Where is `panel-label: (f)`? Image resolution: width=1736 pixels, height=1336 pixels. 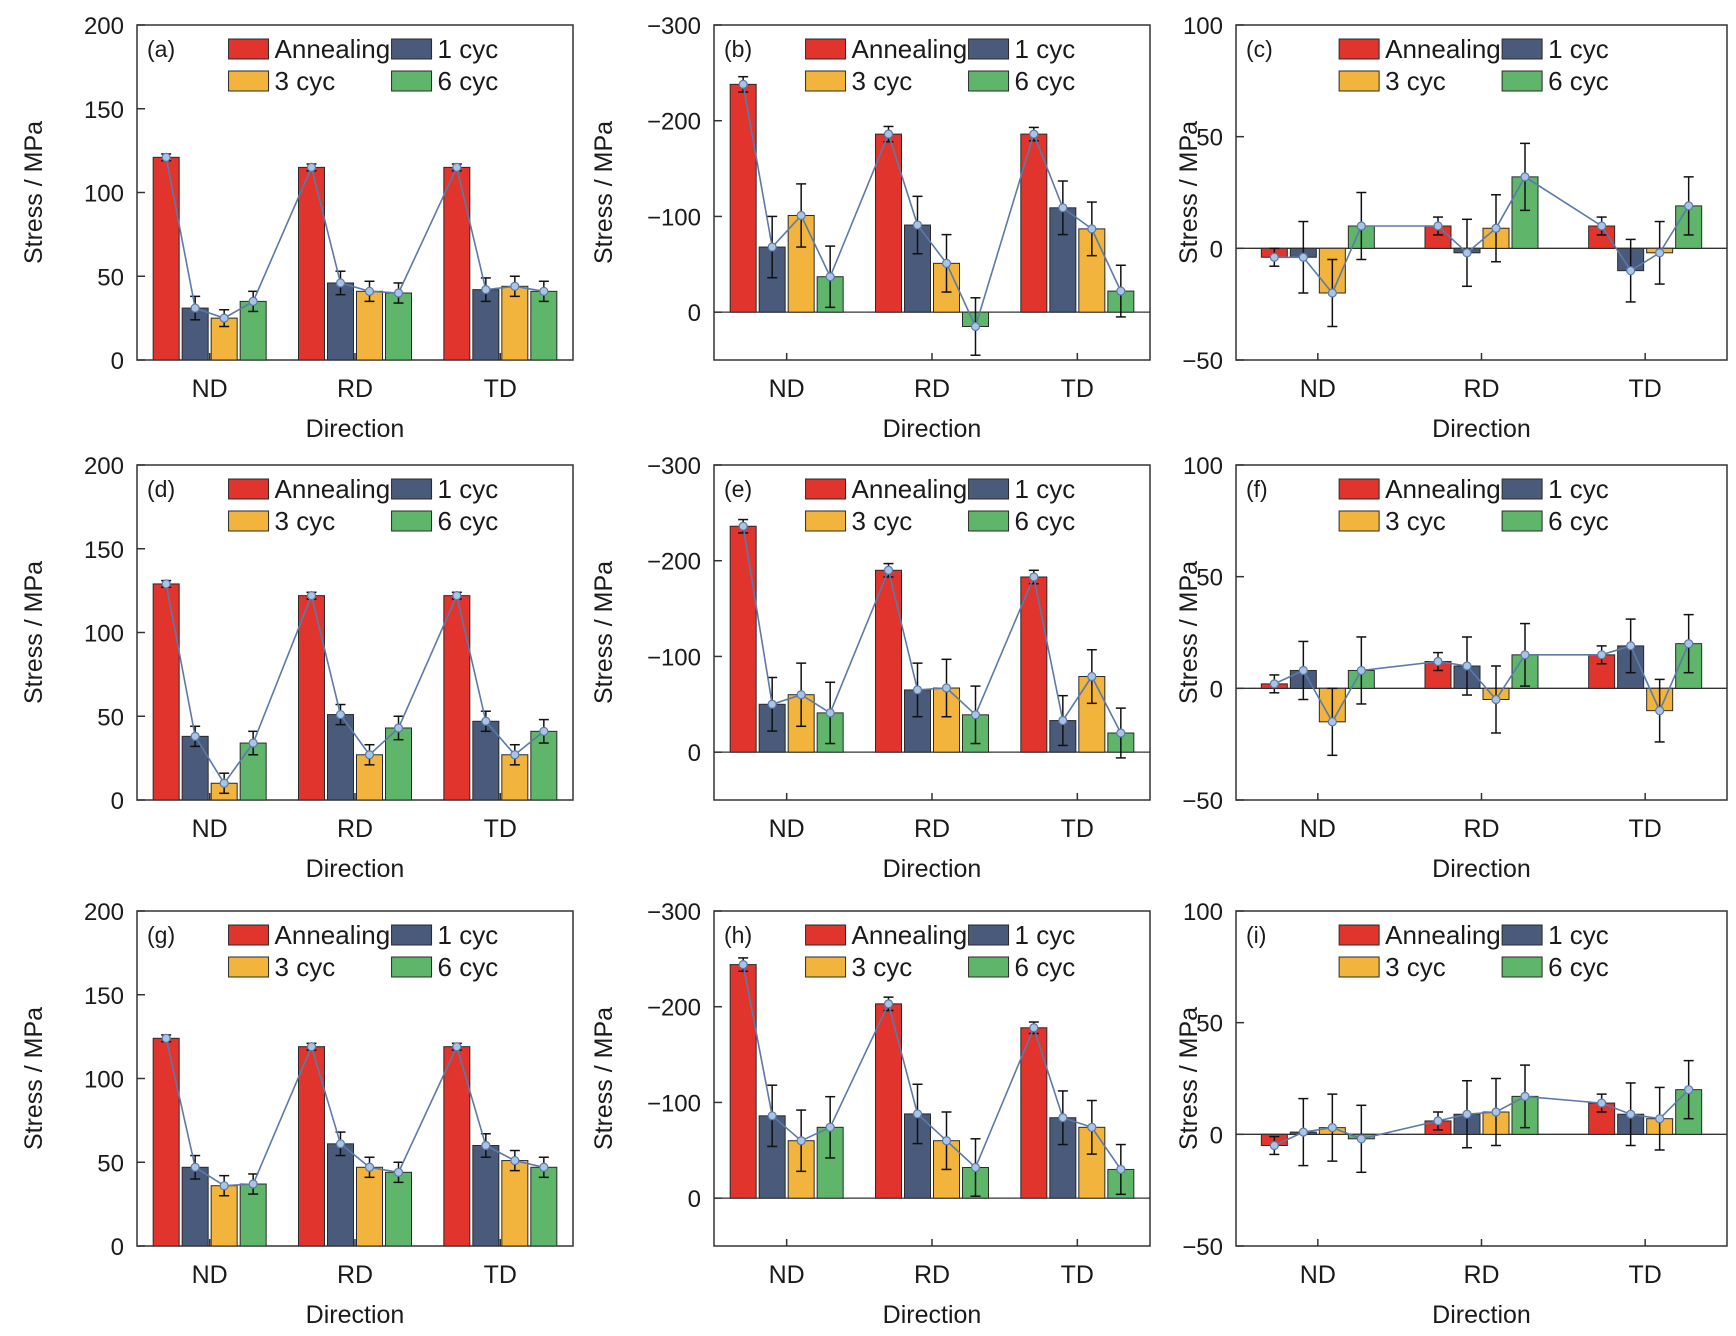
panel-label: (f) is located at coordinates (1257, 489).